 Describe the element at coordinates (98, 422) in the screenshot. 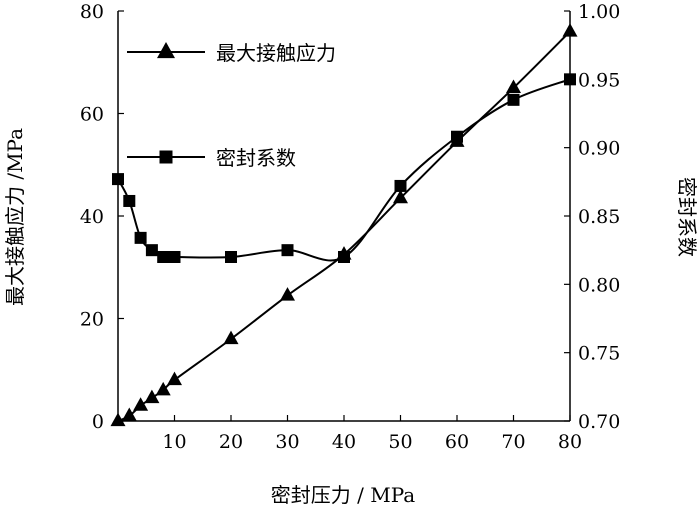

I see `y-left-tick-label: 0` at that location.